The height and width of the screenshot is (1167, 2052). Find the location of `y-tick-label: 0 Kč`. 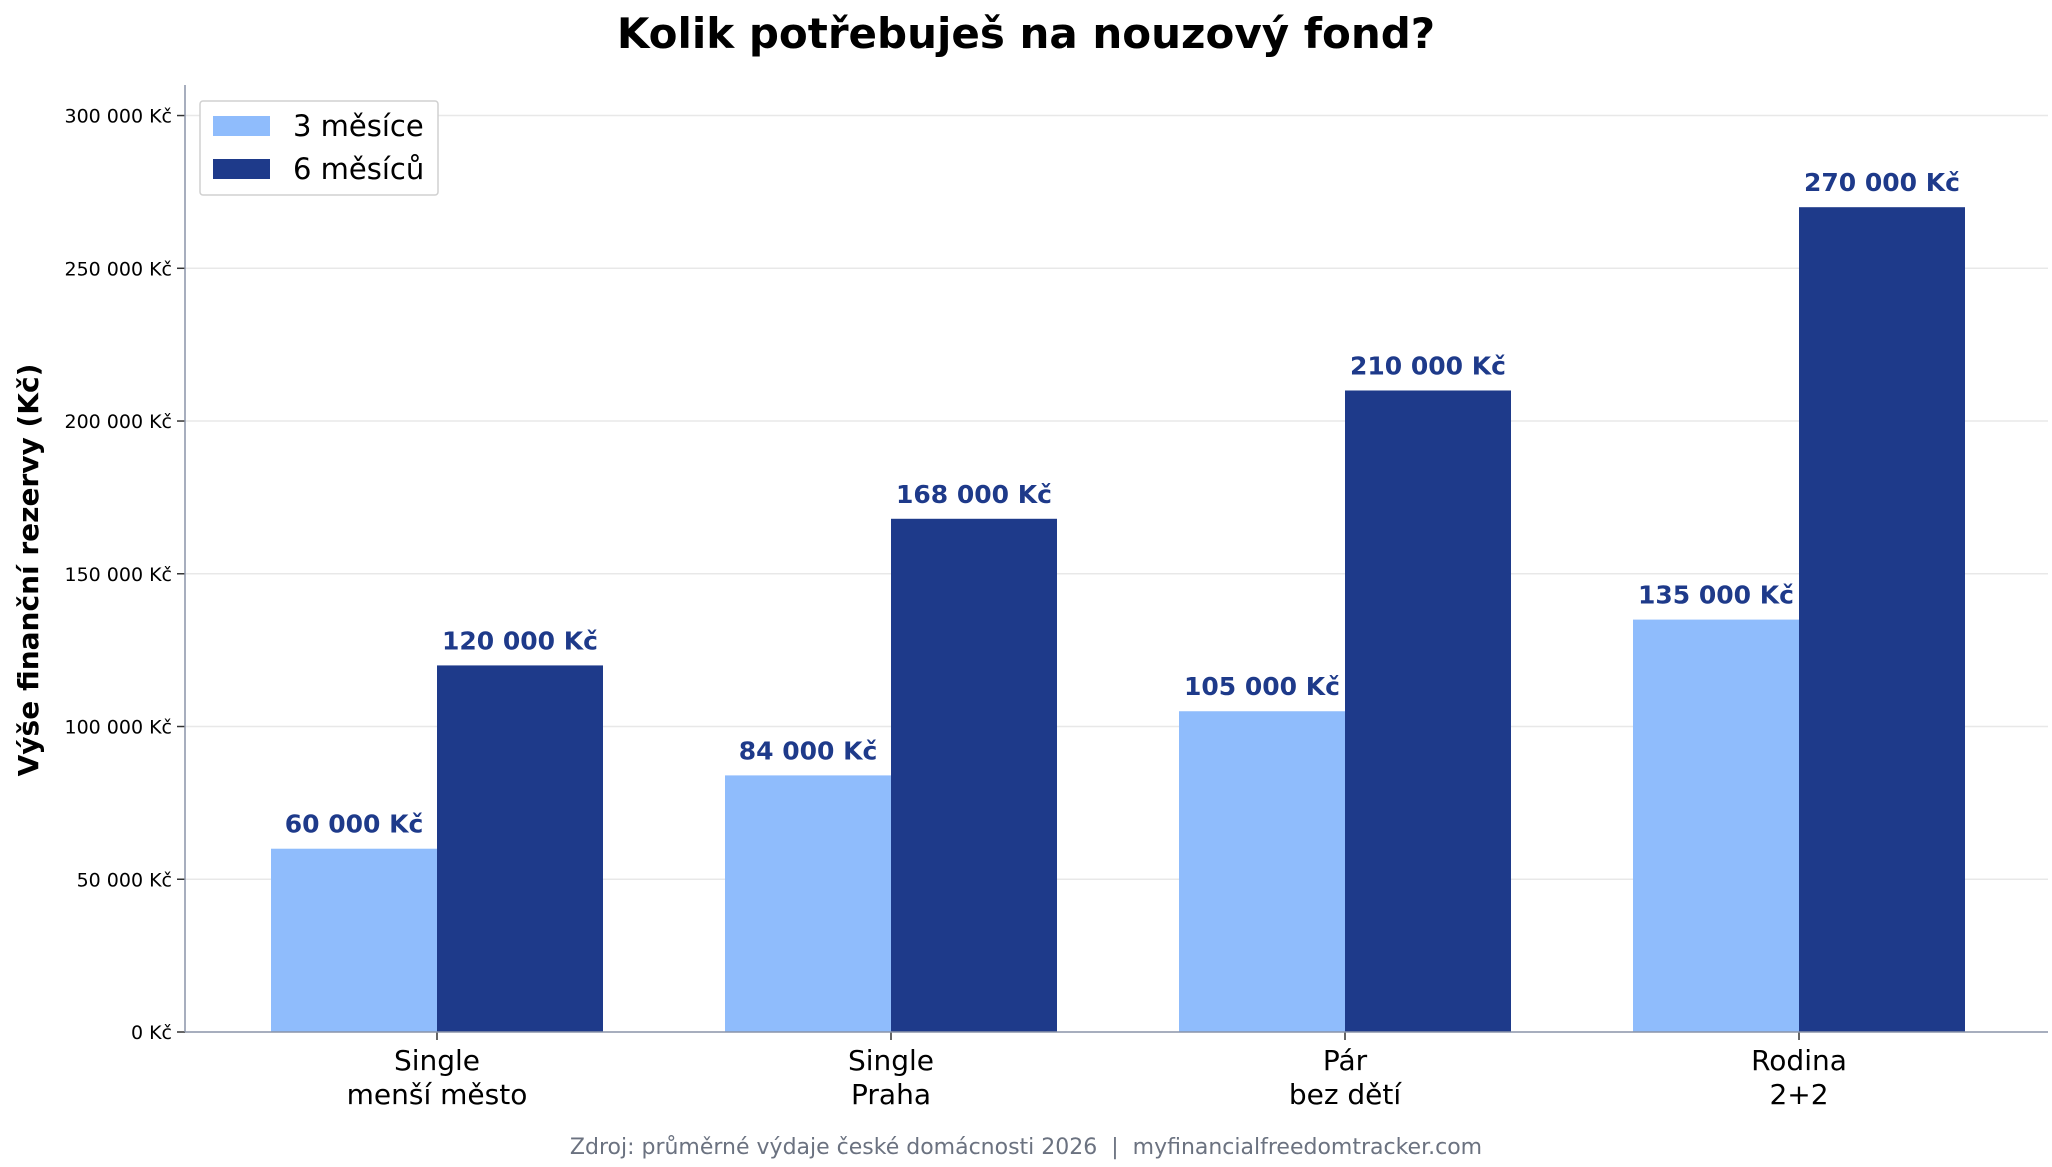

y-tick-label: 0 Kč is located at coordinates (151, 1033).